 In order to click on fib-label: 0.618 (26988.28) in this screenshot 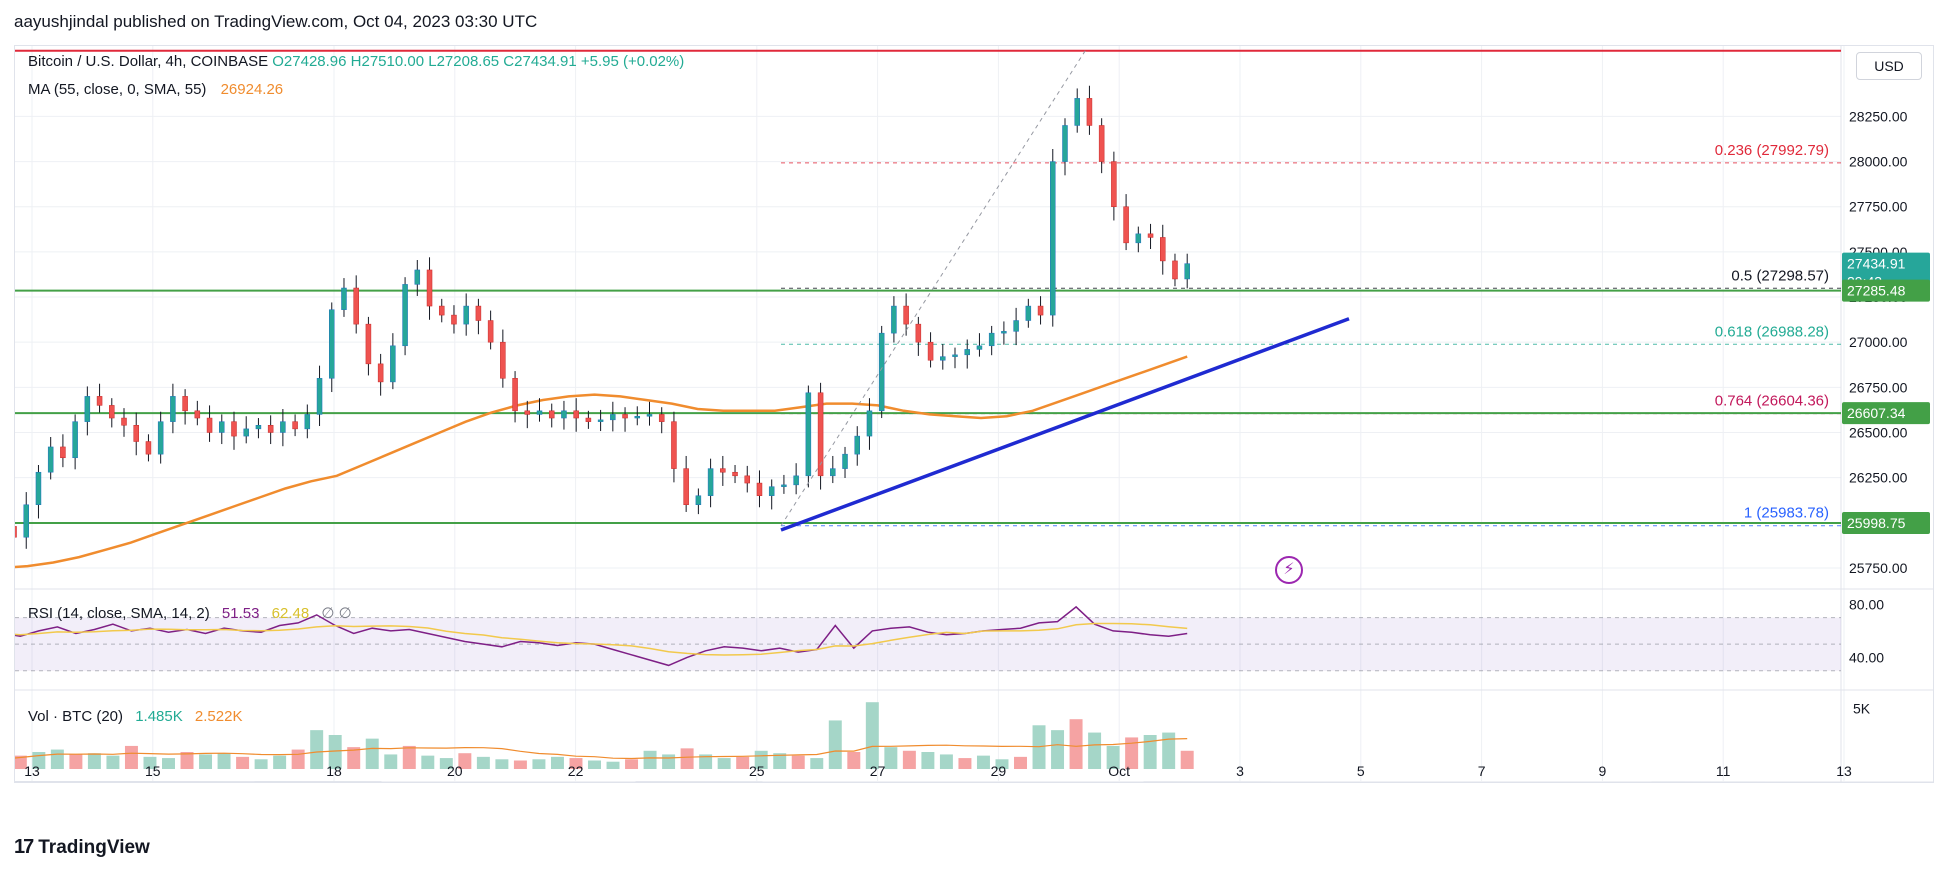, I will do `click(1772, 331)`.